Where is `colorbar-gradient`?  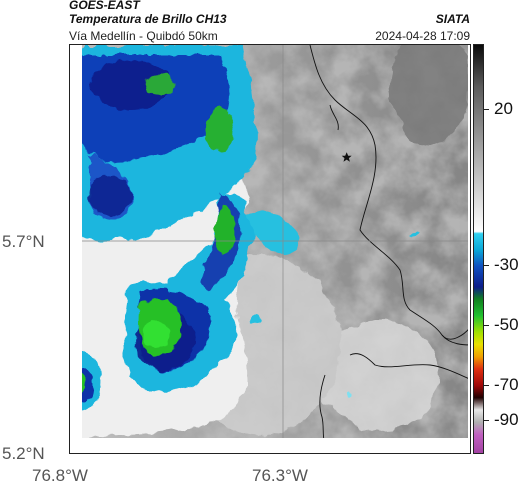 colorbar-gradient is located at coordinates (478, 249).